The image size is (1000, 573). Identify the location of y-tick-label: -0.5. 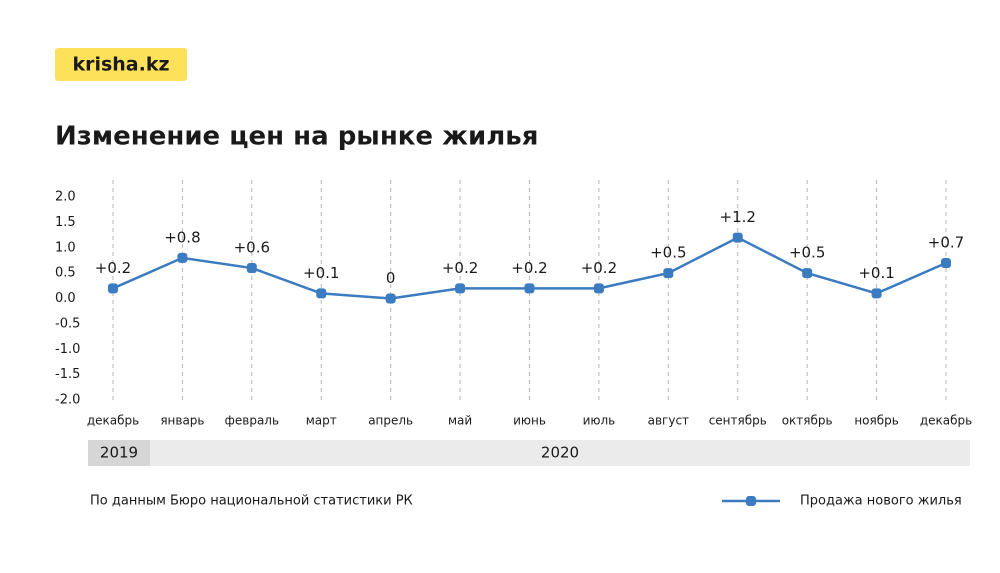
(67, 323).